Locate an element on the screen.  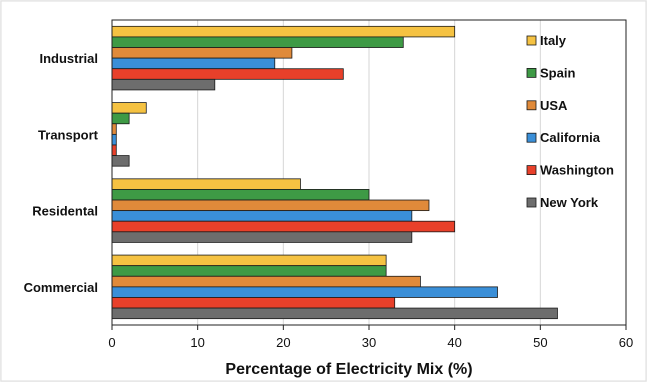
legend-swatch-italy is located at coordinates (531, 40).